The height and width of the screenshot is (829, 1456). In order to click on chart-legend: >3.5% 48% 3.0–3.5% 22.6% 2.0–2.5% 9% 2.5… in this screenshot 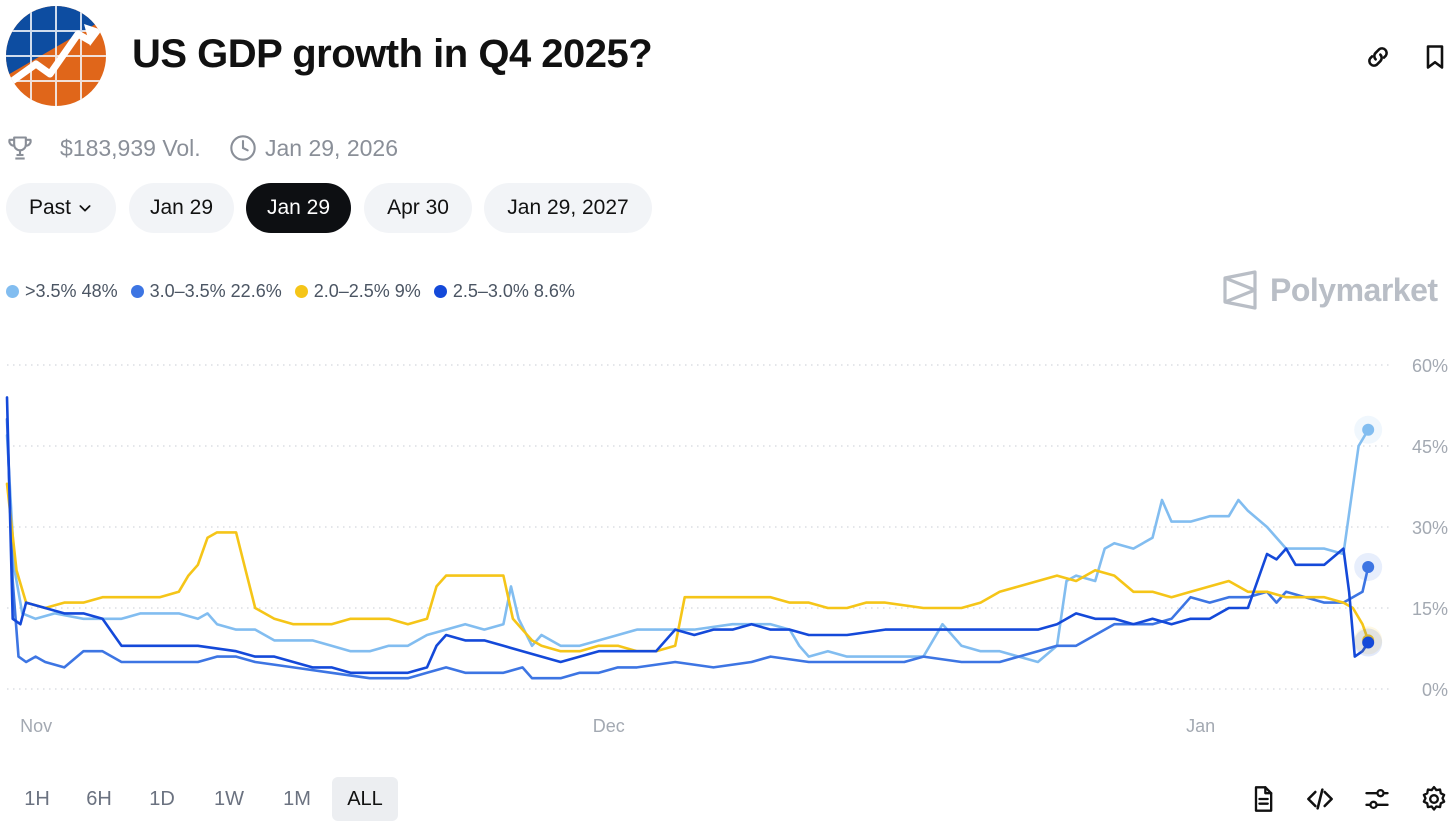, I will do `click(297, 291)`.